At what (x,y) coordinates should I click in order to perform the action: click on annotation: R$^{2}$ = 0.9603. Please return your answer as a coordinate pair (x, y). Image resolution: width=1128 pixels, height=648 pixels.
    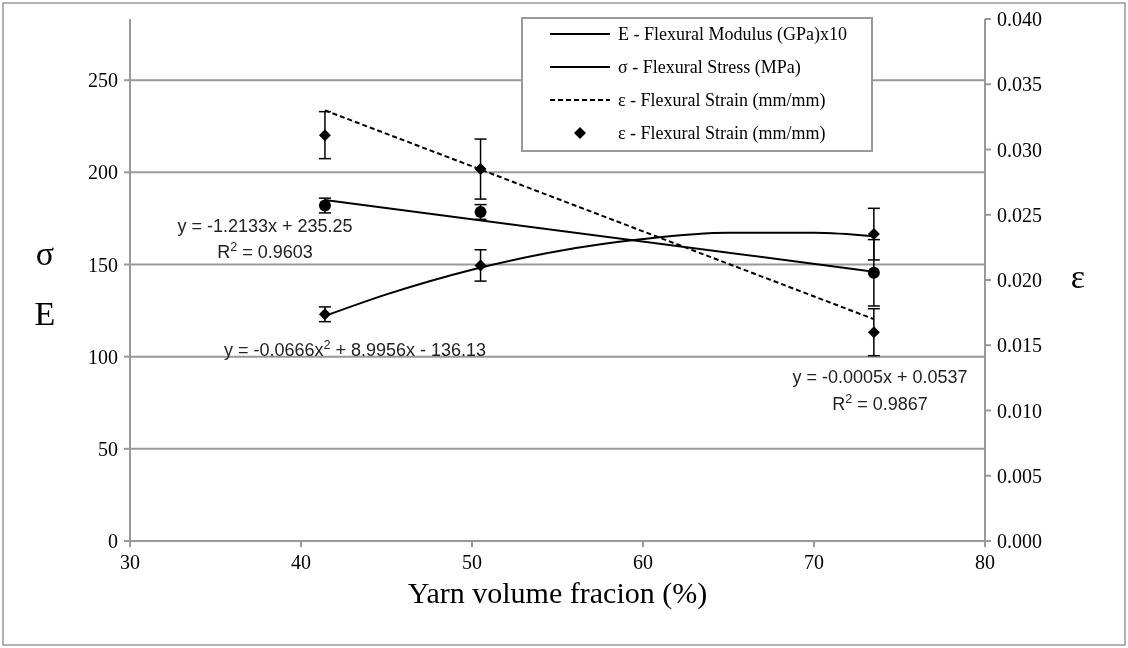
    Looking at the image, I should click on (265, 251).